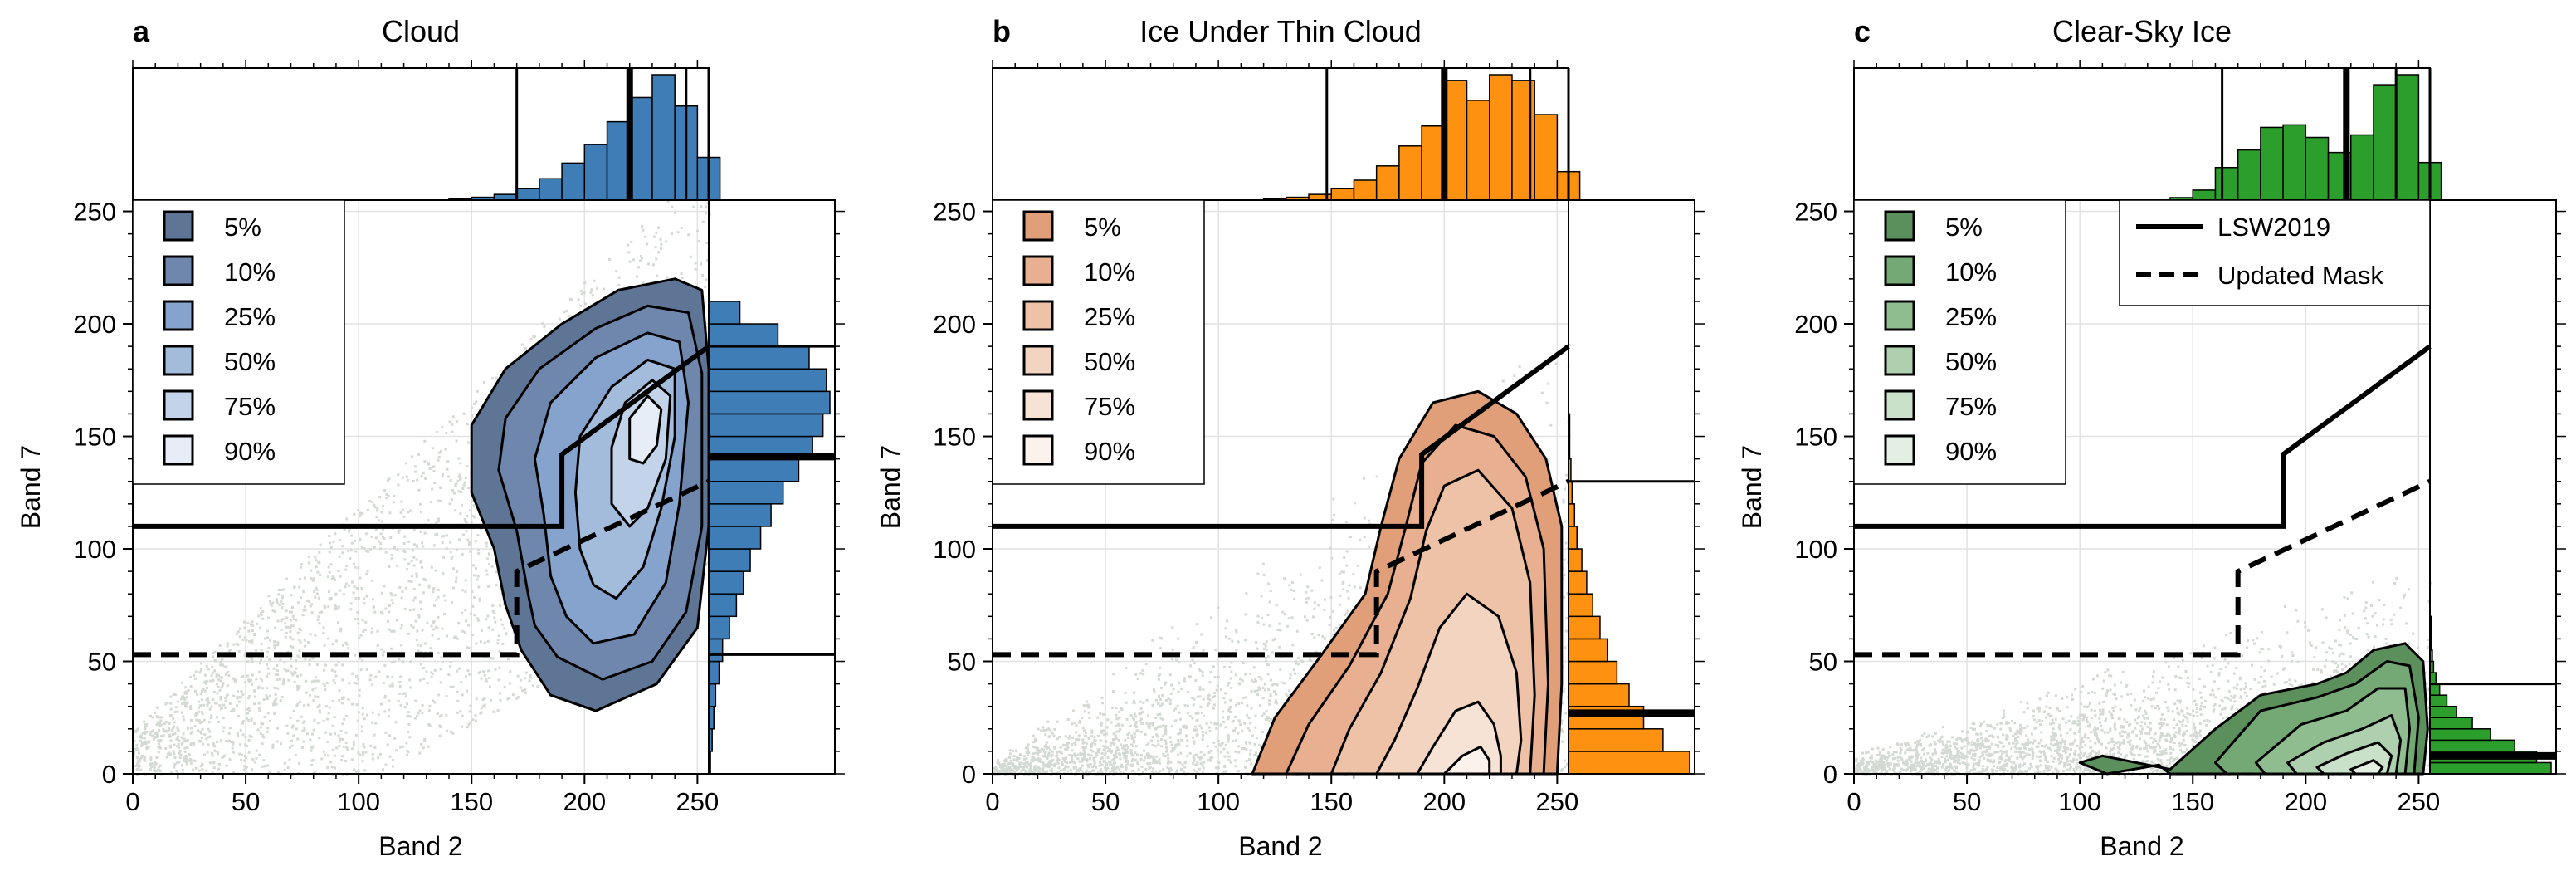  I want to click on right-axes-frame, so click(772, 487).